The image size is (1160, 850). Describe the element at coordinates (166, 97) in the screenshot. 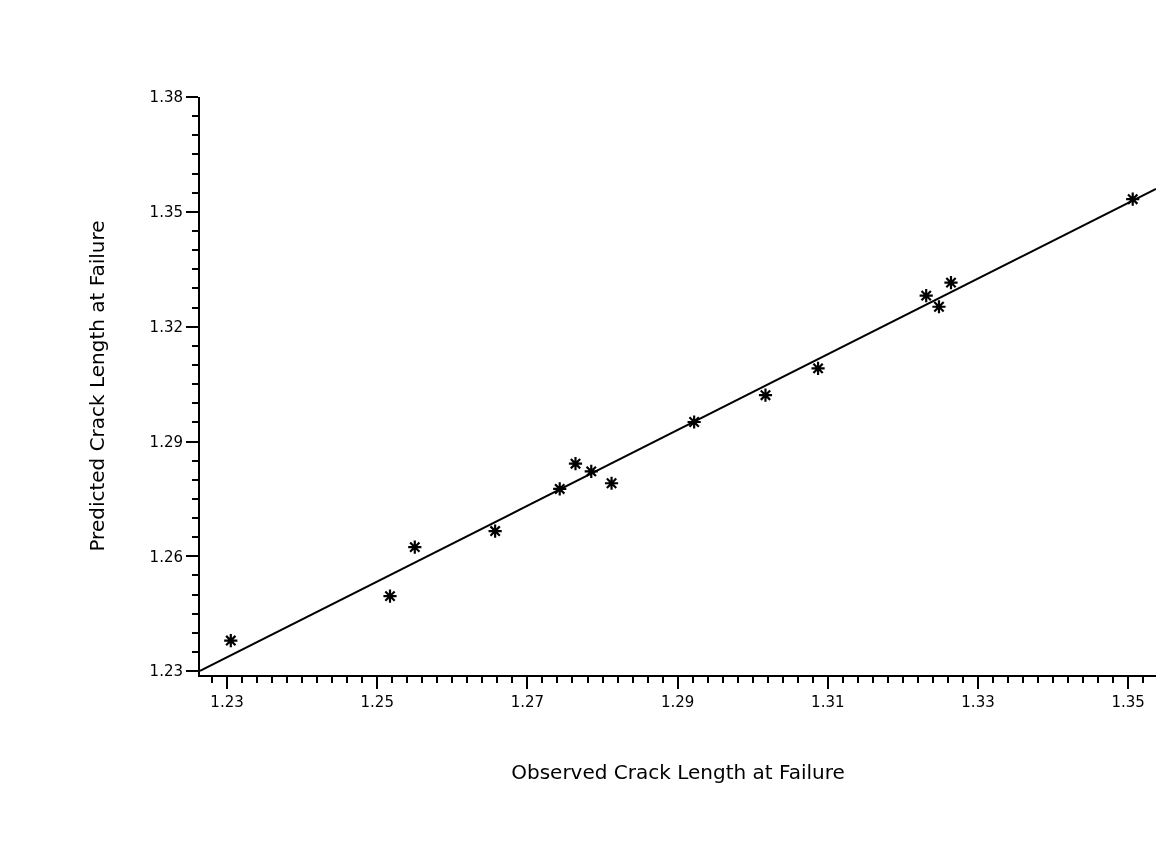

I see `y-tick-label: 1.38` at that location.